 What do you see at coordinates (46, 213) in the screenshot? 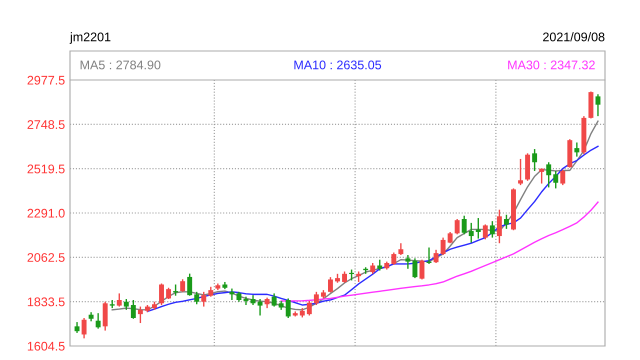
I see `y-tick-label: 2291.0` at bounding box center [46, 213].